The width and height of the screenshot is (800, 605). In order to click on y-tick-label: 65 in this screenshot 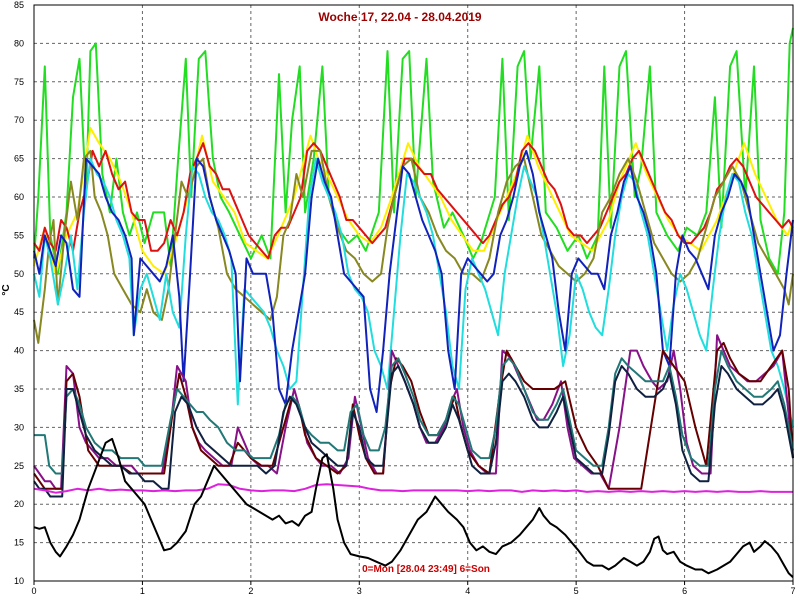, I will do `click(19, 159)`.